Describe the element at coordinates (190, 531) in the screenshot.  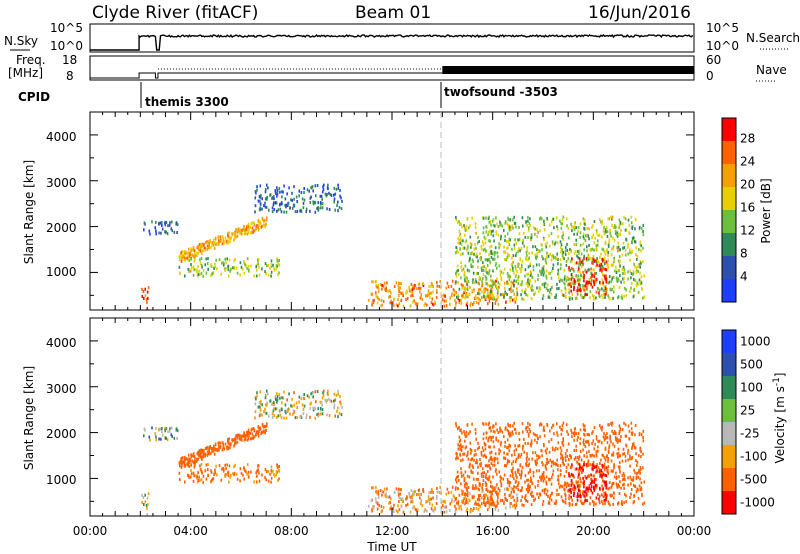
I see `x-tick-label: 04:00` at that location.